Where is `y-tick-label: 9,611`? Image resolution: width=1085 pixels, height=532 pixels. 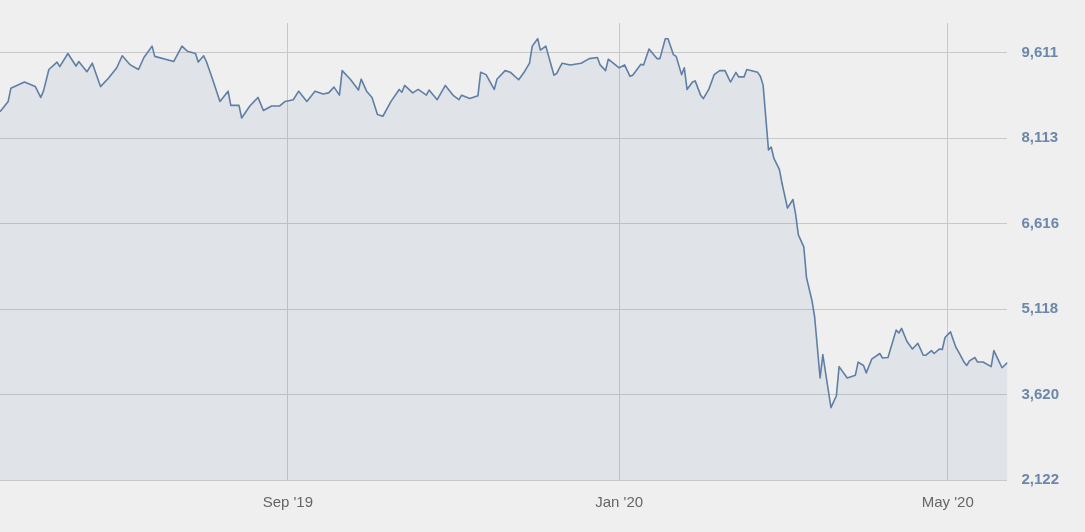
y-tick-label: 9,611 is located at coordinates (1040, 52).